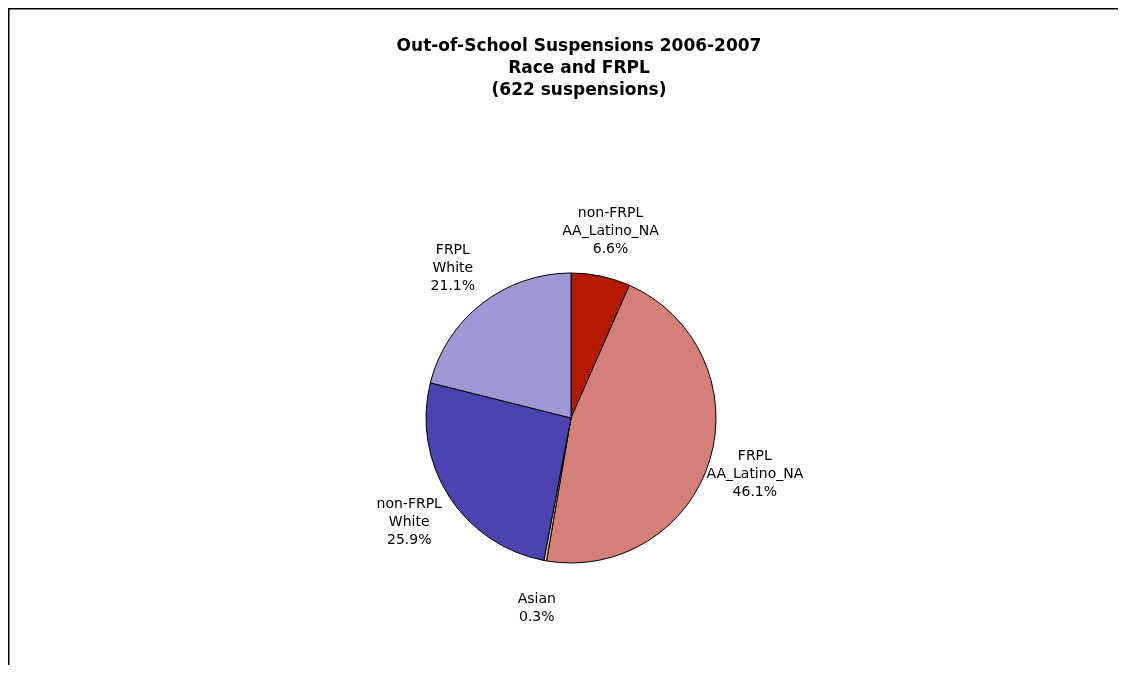  I want to click on slice-label: FRPL White, so click(453, 257).